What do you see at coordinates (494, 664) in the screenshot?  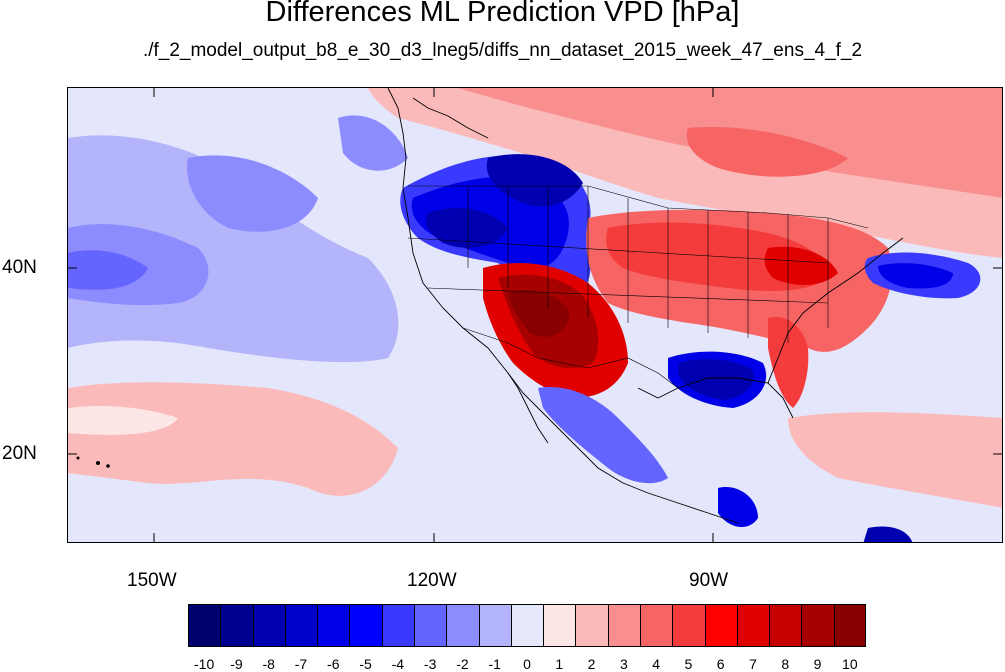 I see `colorbar-tick-label: -1` at bounding box center [494, 664].